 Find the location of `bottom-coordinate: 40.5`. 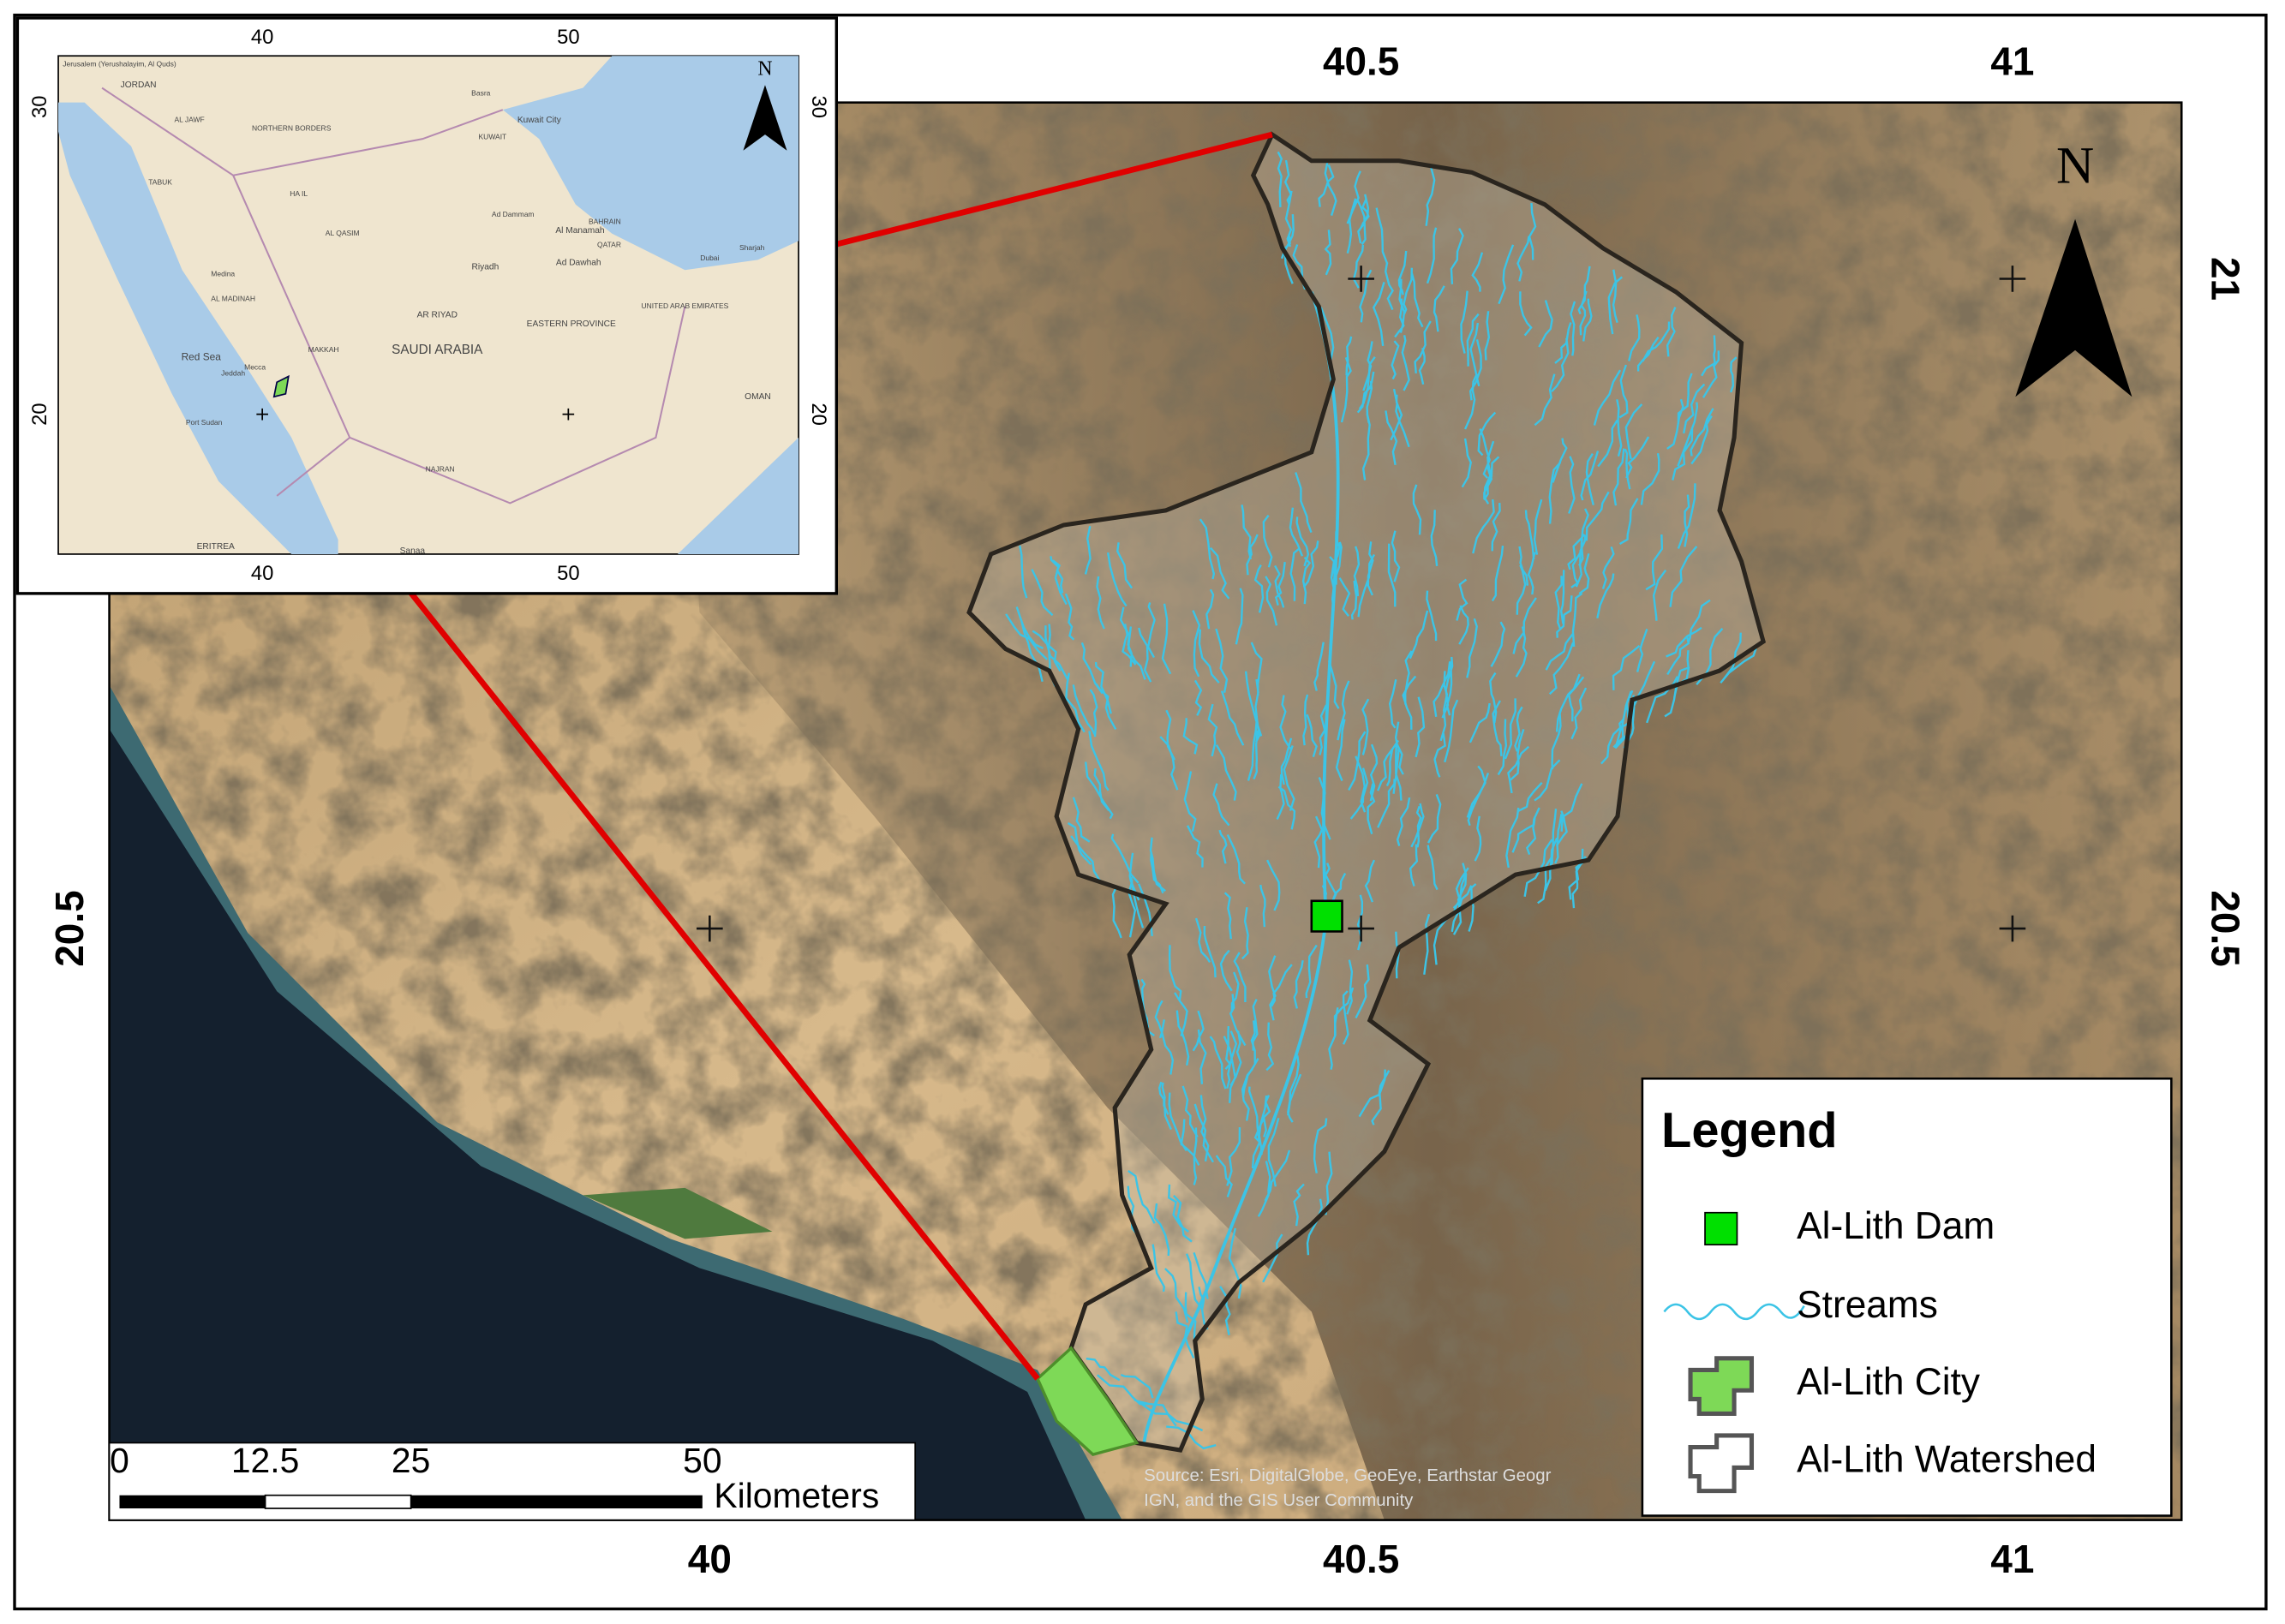

bottom-coordinate: 40.5 is located at coordinates (1361, 1559).